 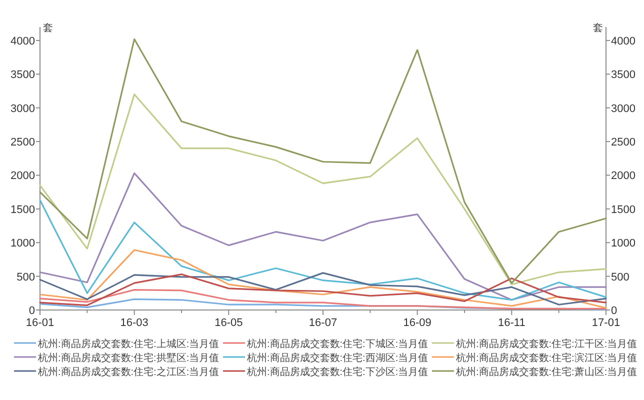 What do you see at coordinates (606, 323) in the screenshot?
I see `xtick: 17-01` at bounding box center [606, 323].